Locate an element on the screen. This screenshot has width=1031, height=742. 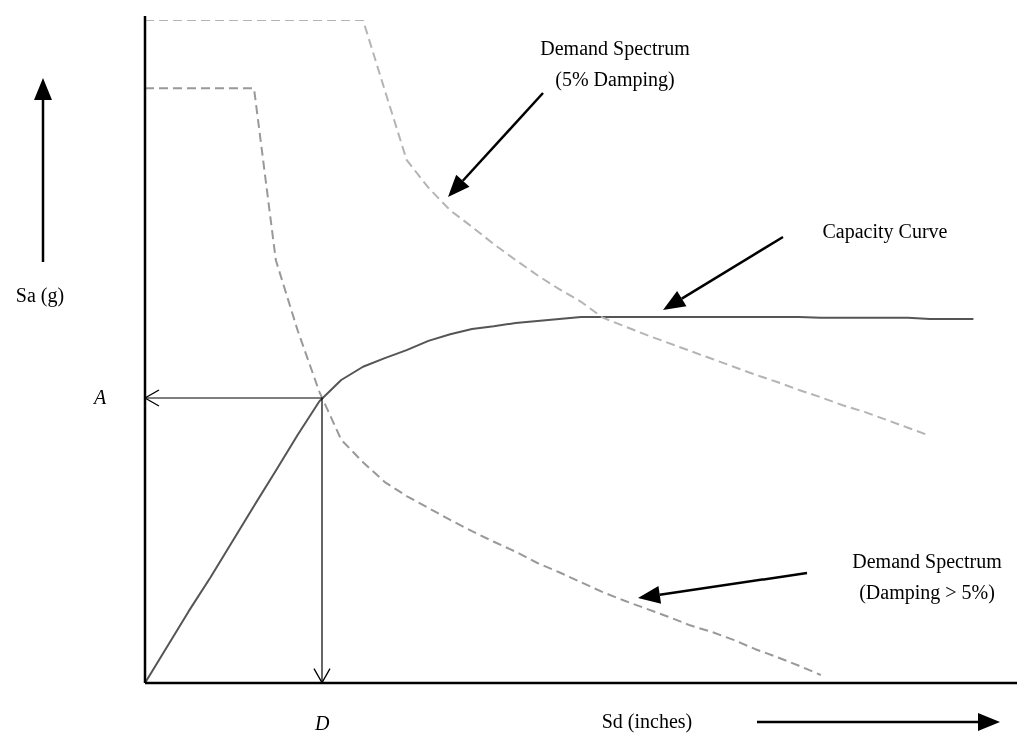
y-axis-title: Sa (g) is located at coordinates (40, 296).